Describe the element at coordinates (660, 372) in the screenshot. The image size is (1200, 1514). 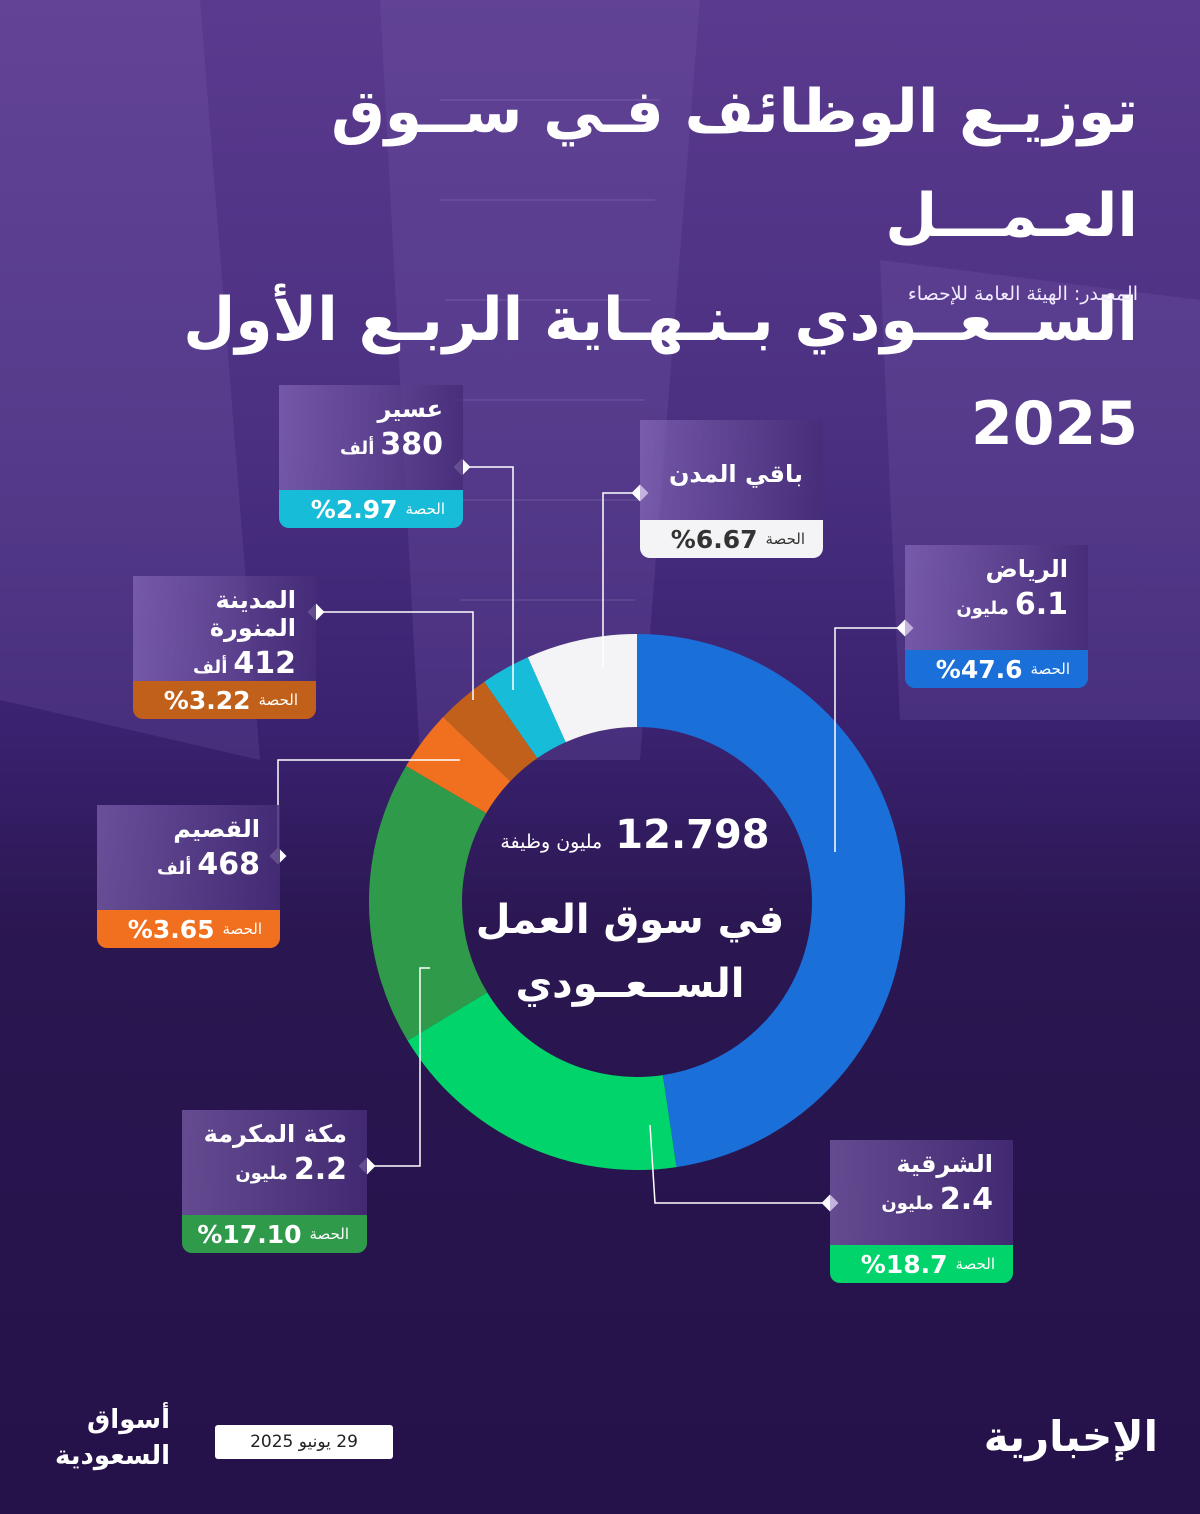
I see `title-line-2: الســعــودي بـنـهـاية الربـع الأول 2025` at that location.